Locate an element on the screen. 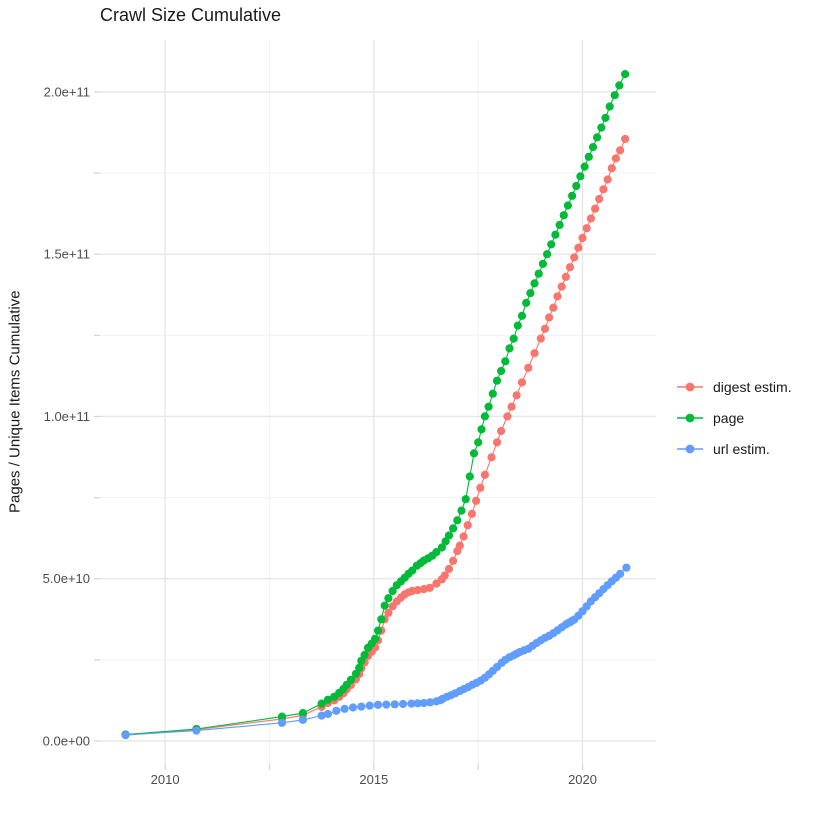 The image size is (826, 827). legend-item-label: digest estim. is located at coordinates (752, 387).